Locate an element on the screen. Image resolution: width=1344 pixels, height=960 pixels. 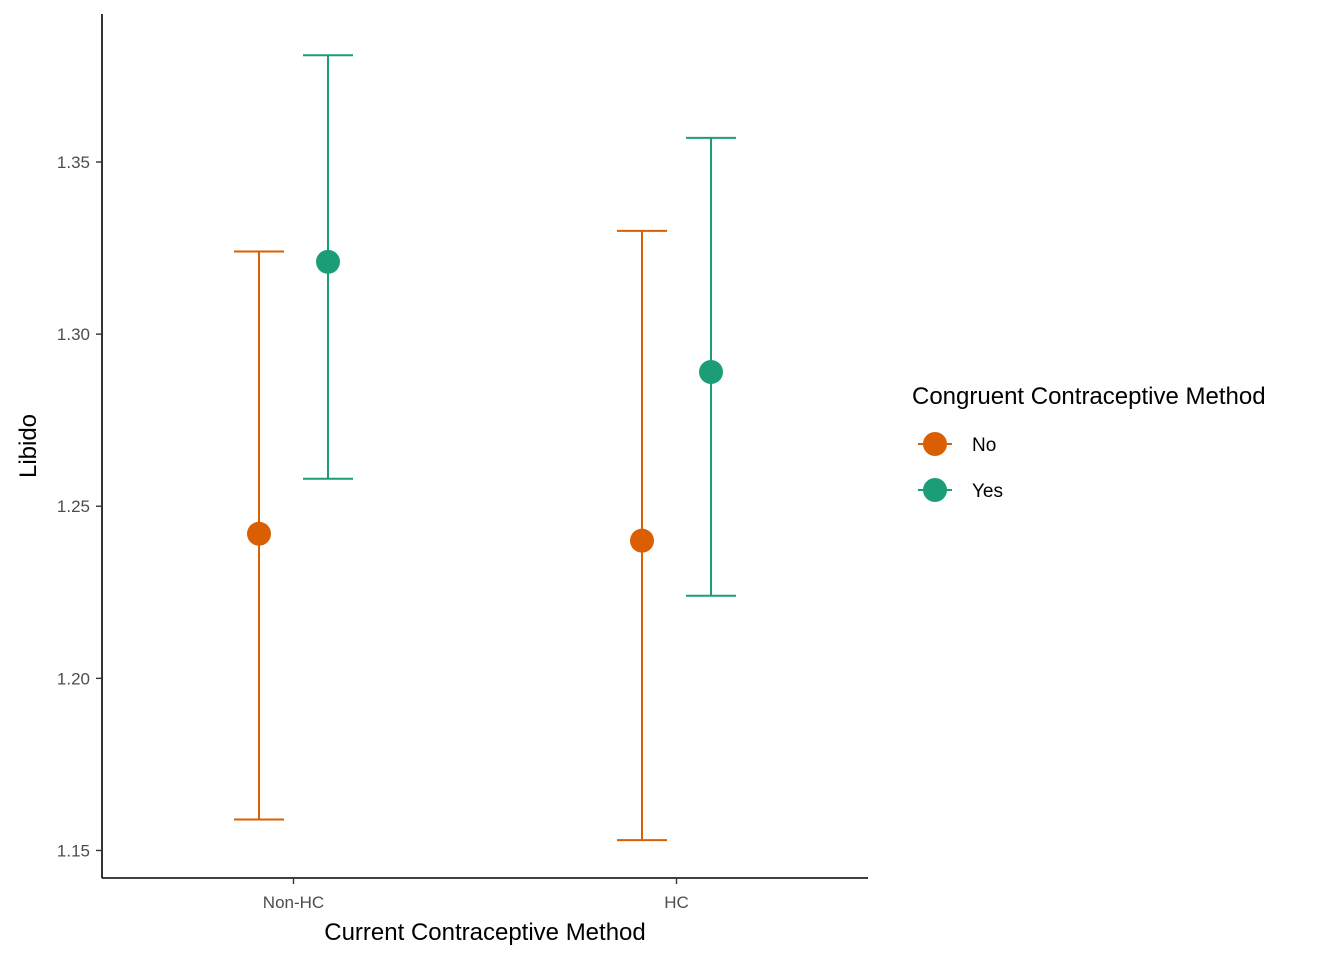
x-axis-ticks: Non-HC HC is located at coordinates (476, 895).